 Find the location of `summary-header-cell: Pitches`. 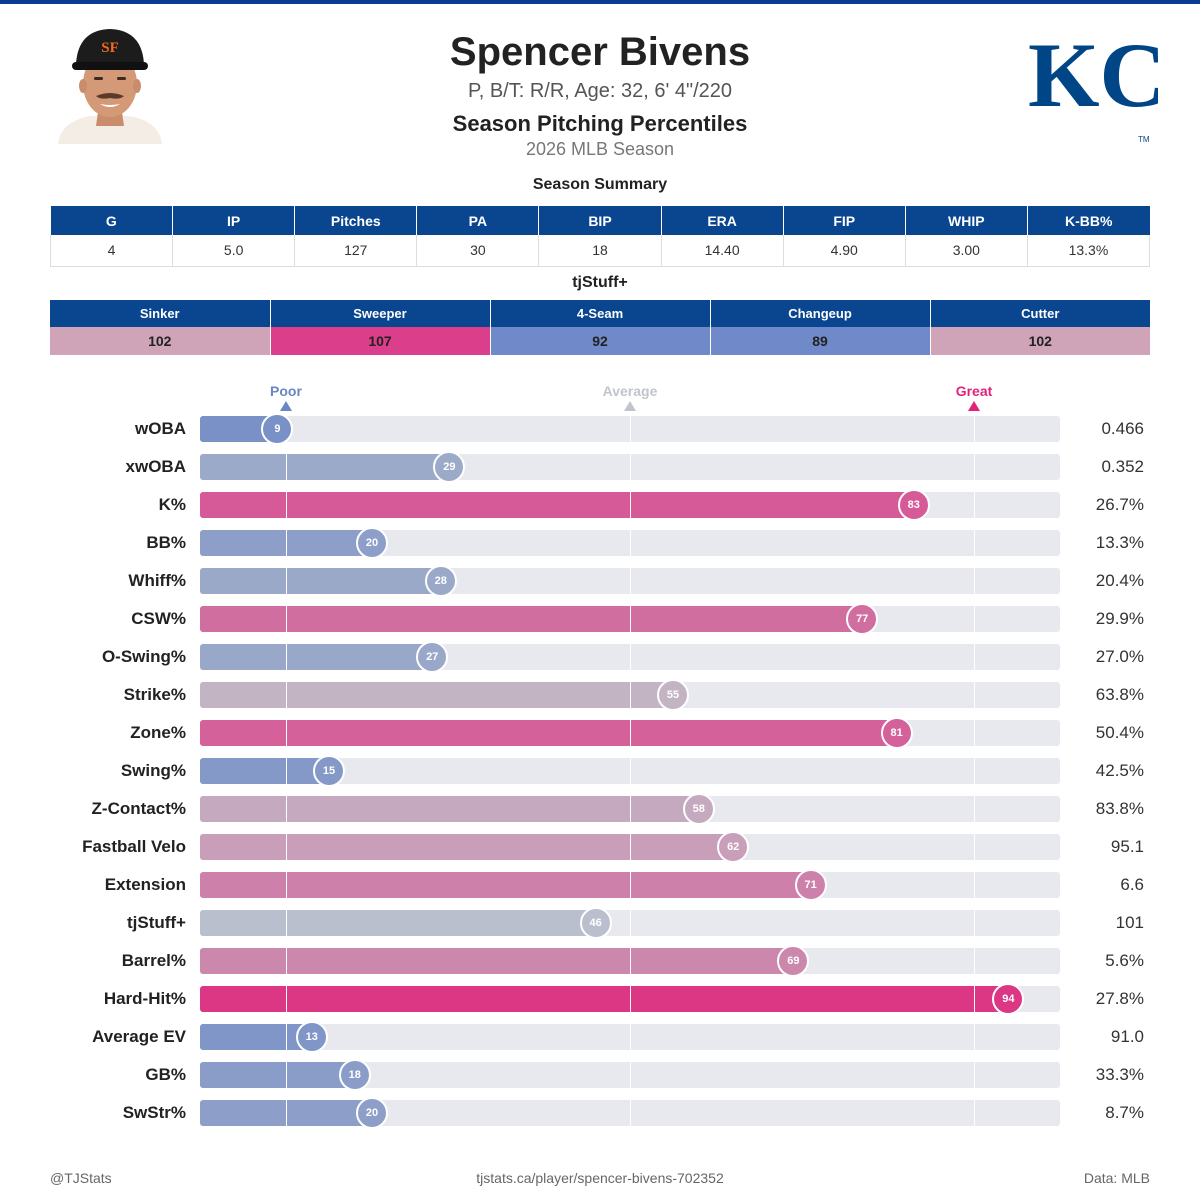

summary-header-cell: Pitches is located at coordinates (355, 220).